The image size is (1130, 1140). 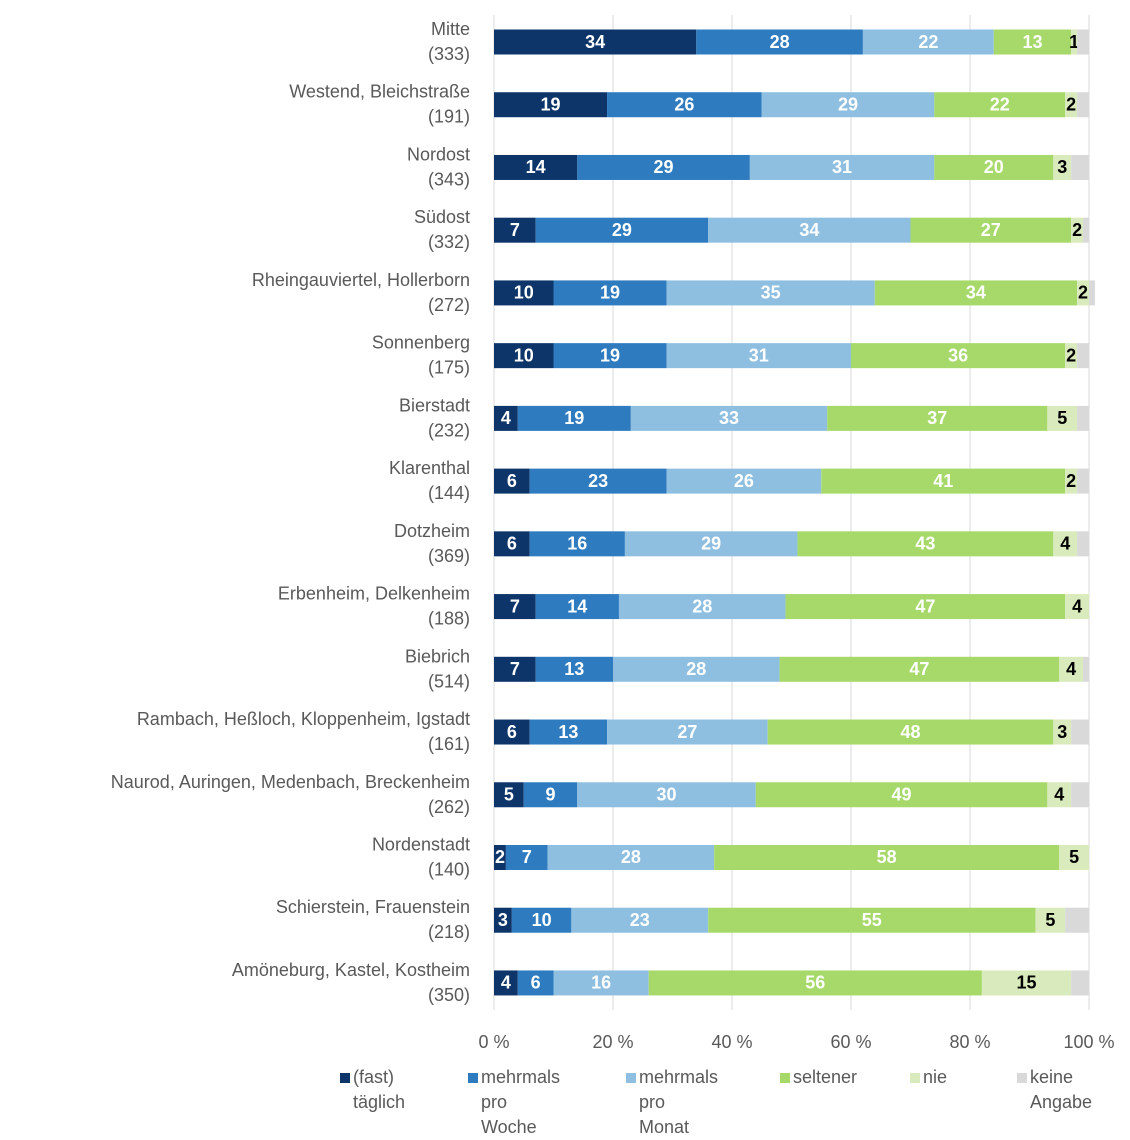 I want to click on data-label: 41, so click(x=943, y=481).